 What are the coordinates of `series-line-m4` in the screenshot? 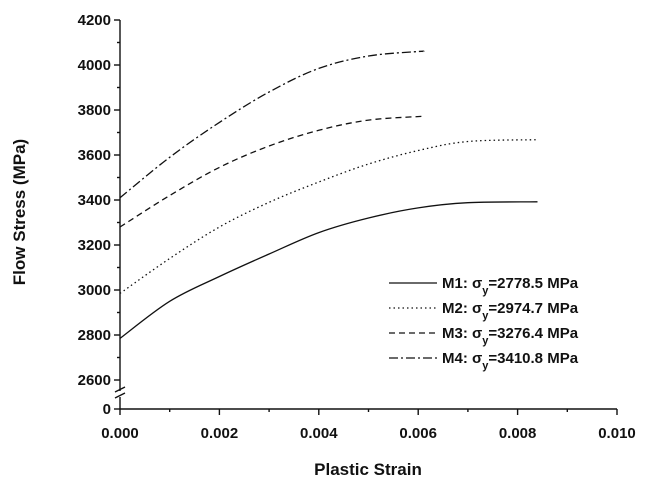 It's located at (272, 124).